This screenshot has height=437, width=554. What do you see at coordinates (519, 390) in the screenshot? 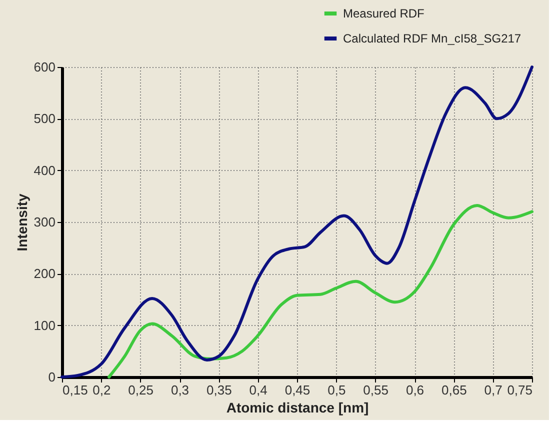
I see `x-tick-label: 0,75` at bounding box center [519, 390].